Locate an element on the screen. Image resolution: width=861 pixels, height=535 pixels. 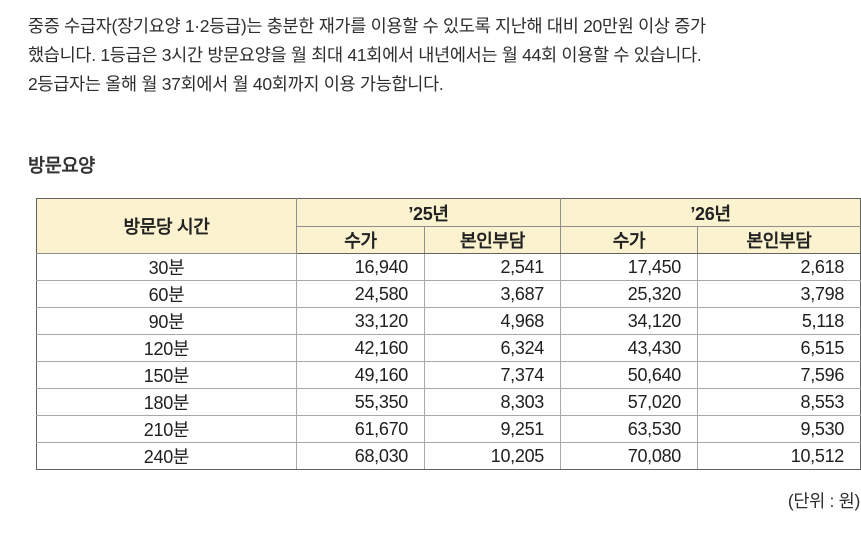
value-cell: 9,530 is located at coordinates (779, 429).